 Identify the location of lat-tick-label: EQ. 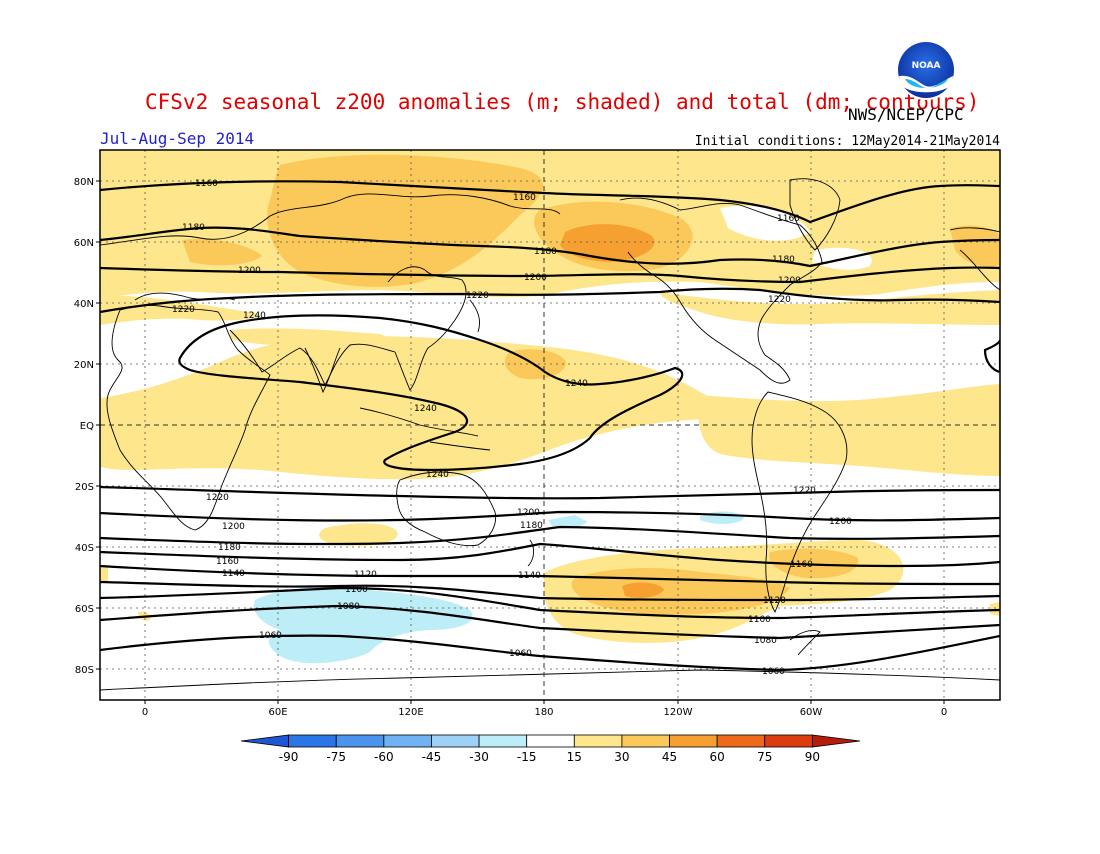
(87, 426).